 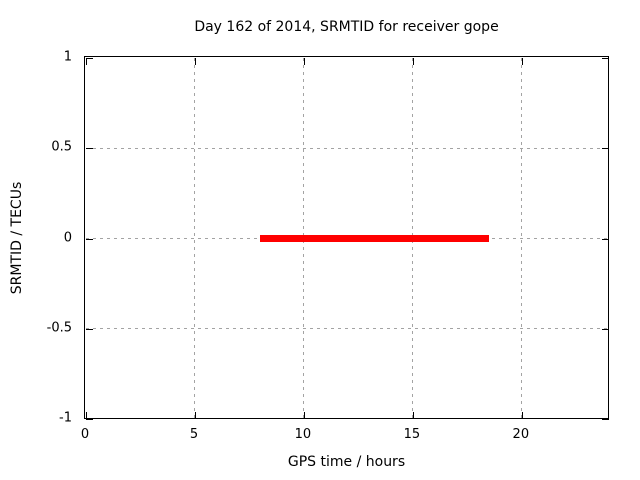 What do you see at coordinates (67, 237) in the screenshot?
I see `y-tick-label: 0` at bounding box center [67, 237].